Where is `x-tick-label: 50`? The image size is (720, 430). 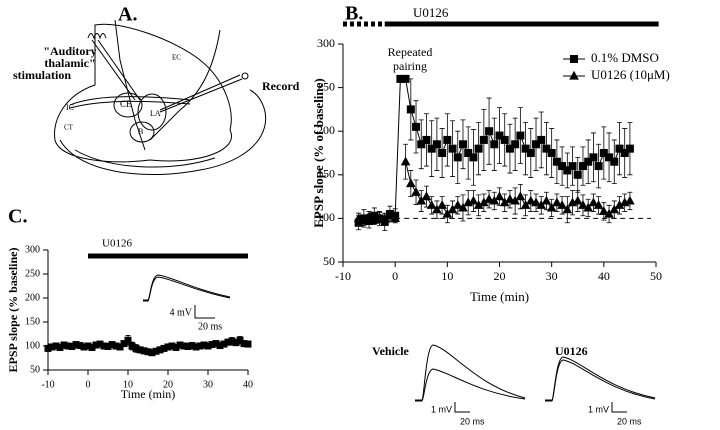
x-tick-label: 50 is located at coordinates (656, 276).